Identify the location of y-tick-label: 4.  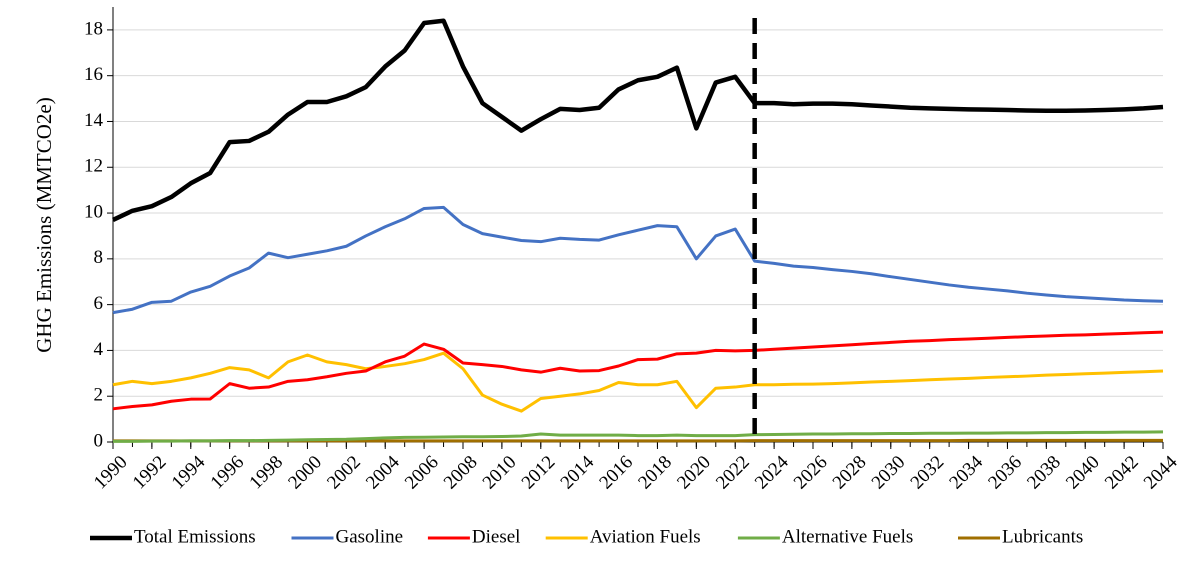
(99, 349).